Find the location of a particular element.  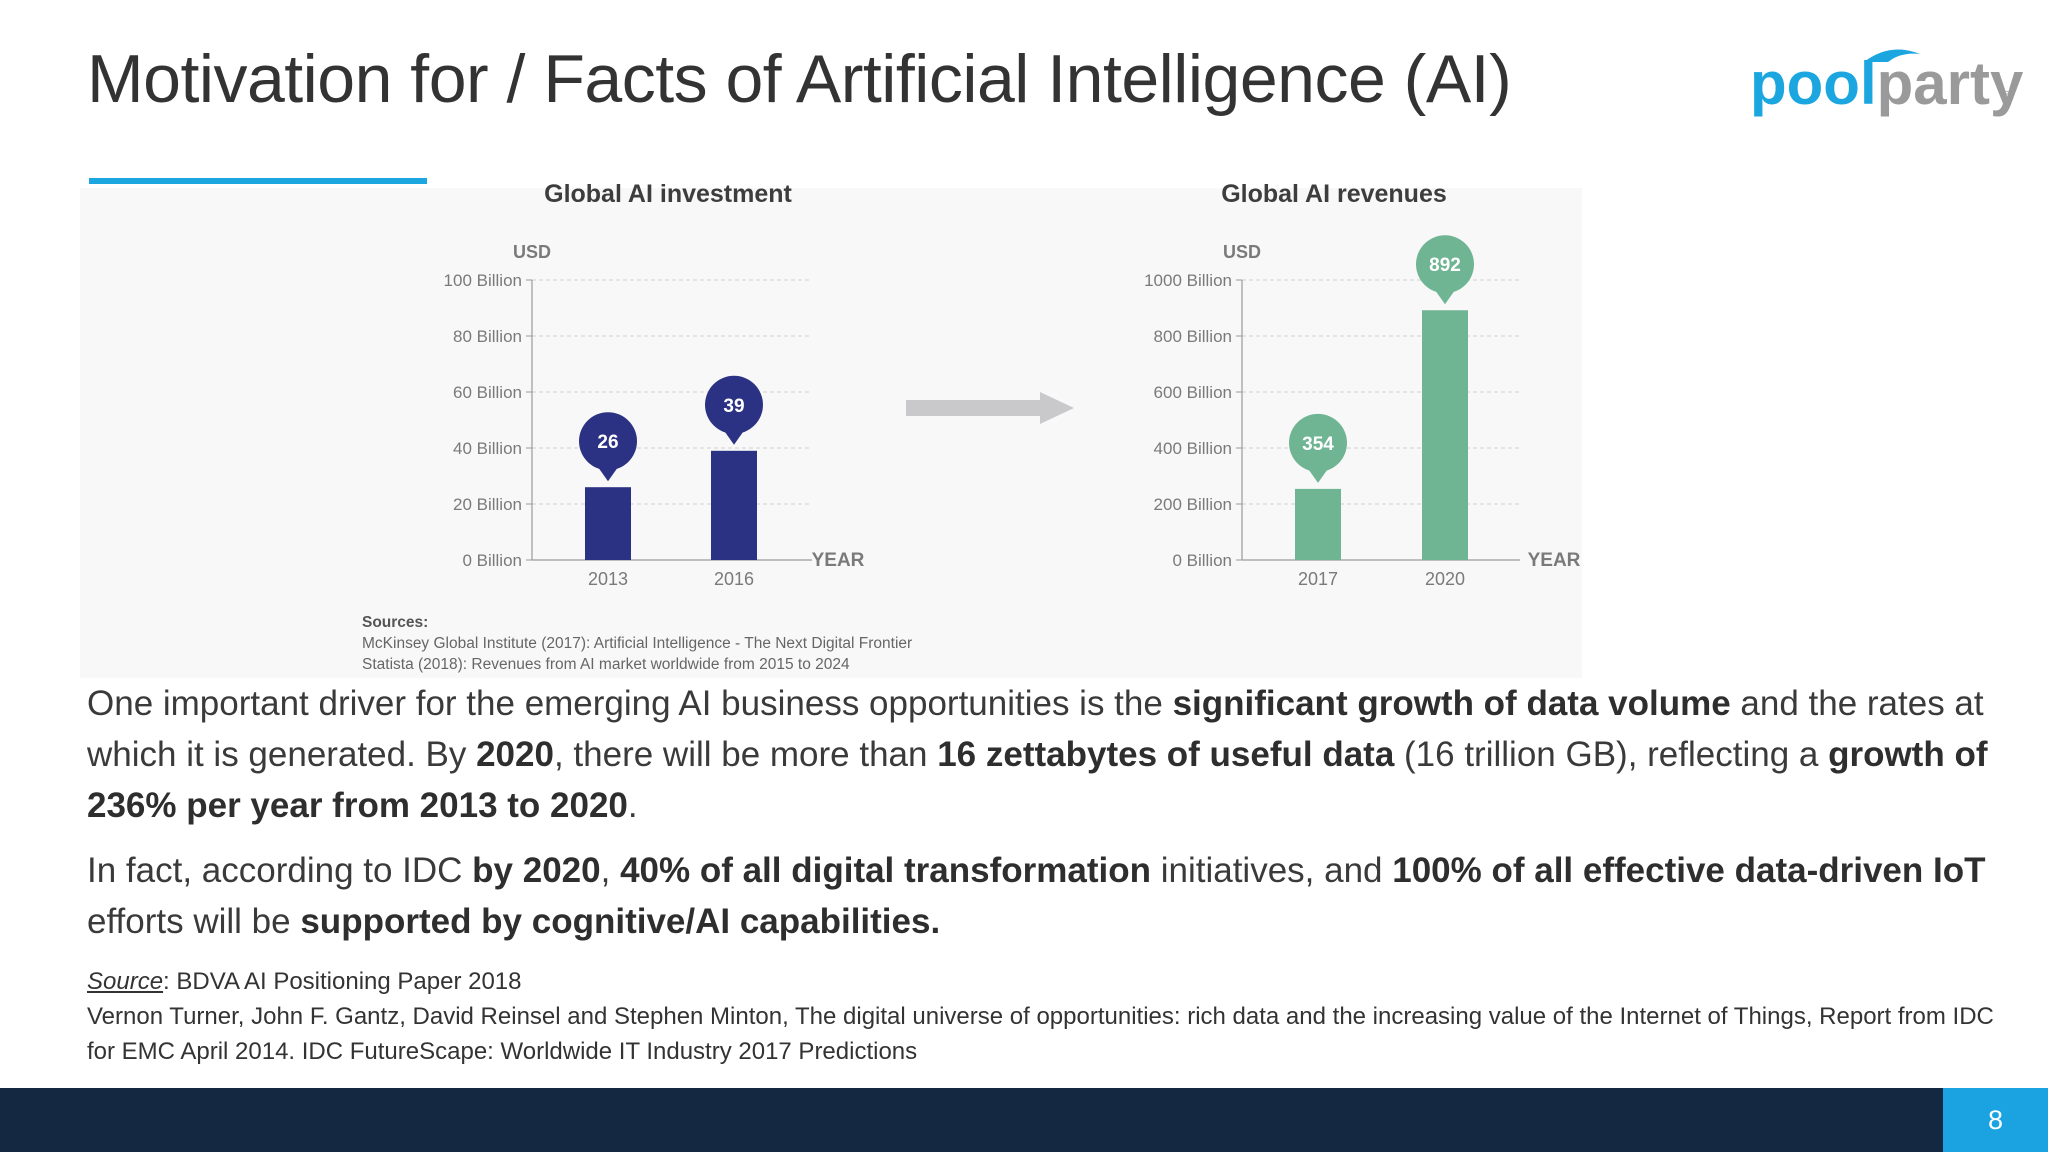

umbrella-icon is located at coordinates (1892, 55).